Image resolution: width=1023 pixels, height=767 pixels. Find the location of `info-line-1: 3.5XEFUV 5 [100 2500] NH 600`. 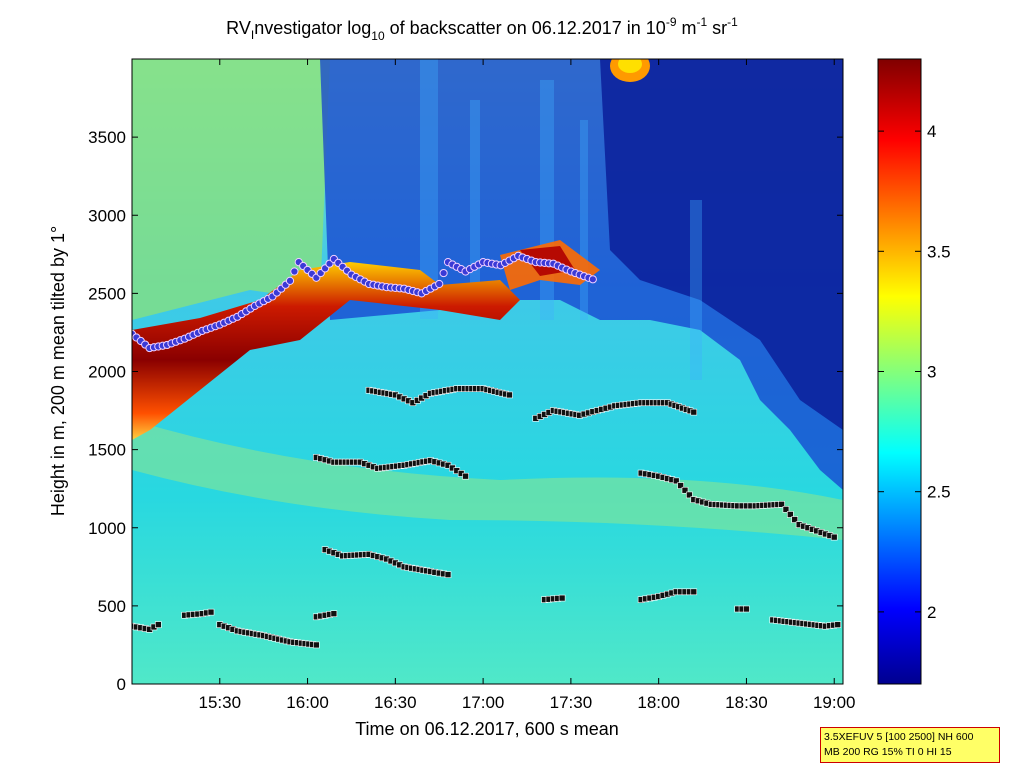

info-line-1: 3.5XEFUV 5 [100 2500] NH 600 is located at coordinates (899, 737).